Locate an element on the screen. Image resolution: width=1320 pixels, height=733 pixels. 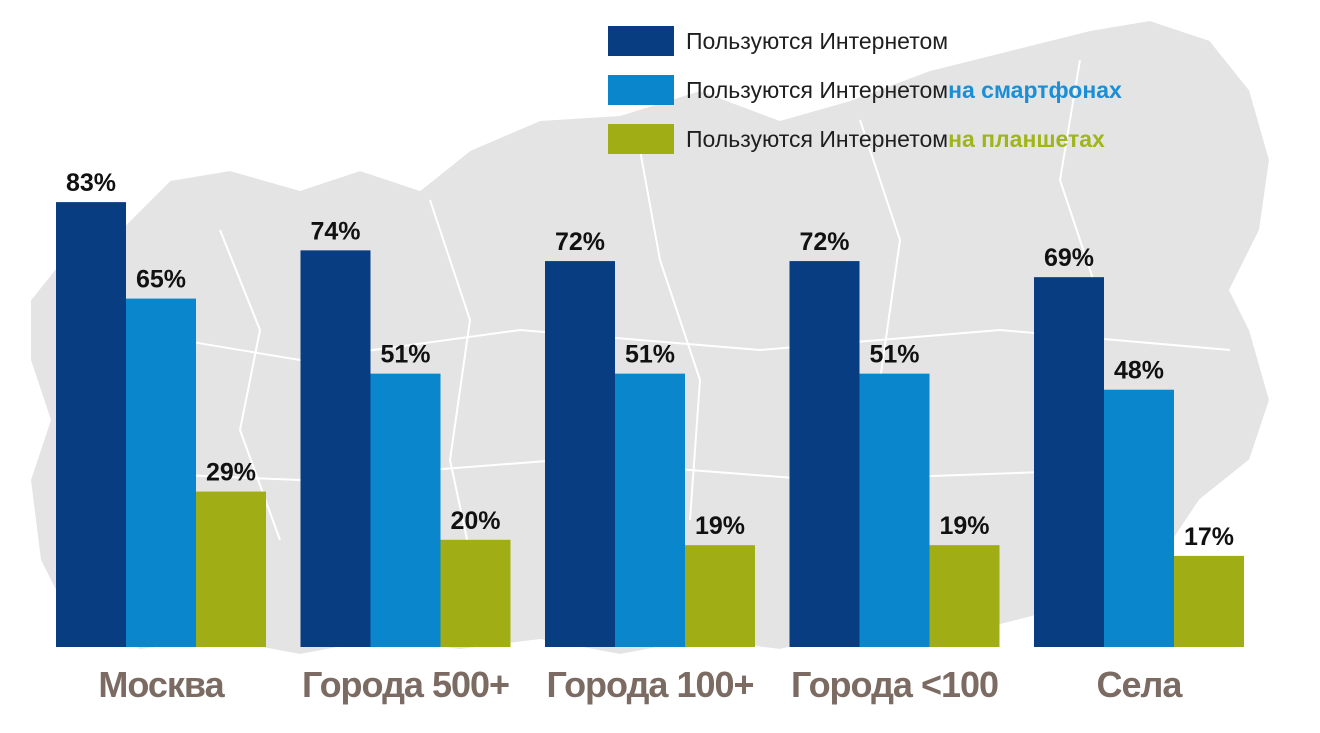
legend-item-0: Пользуются Интернетом is located at coordinates (865, 41).